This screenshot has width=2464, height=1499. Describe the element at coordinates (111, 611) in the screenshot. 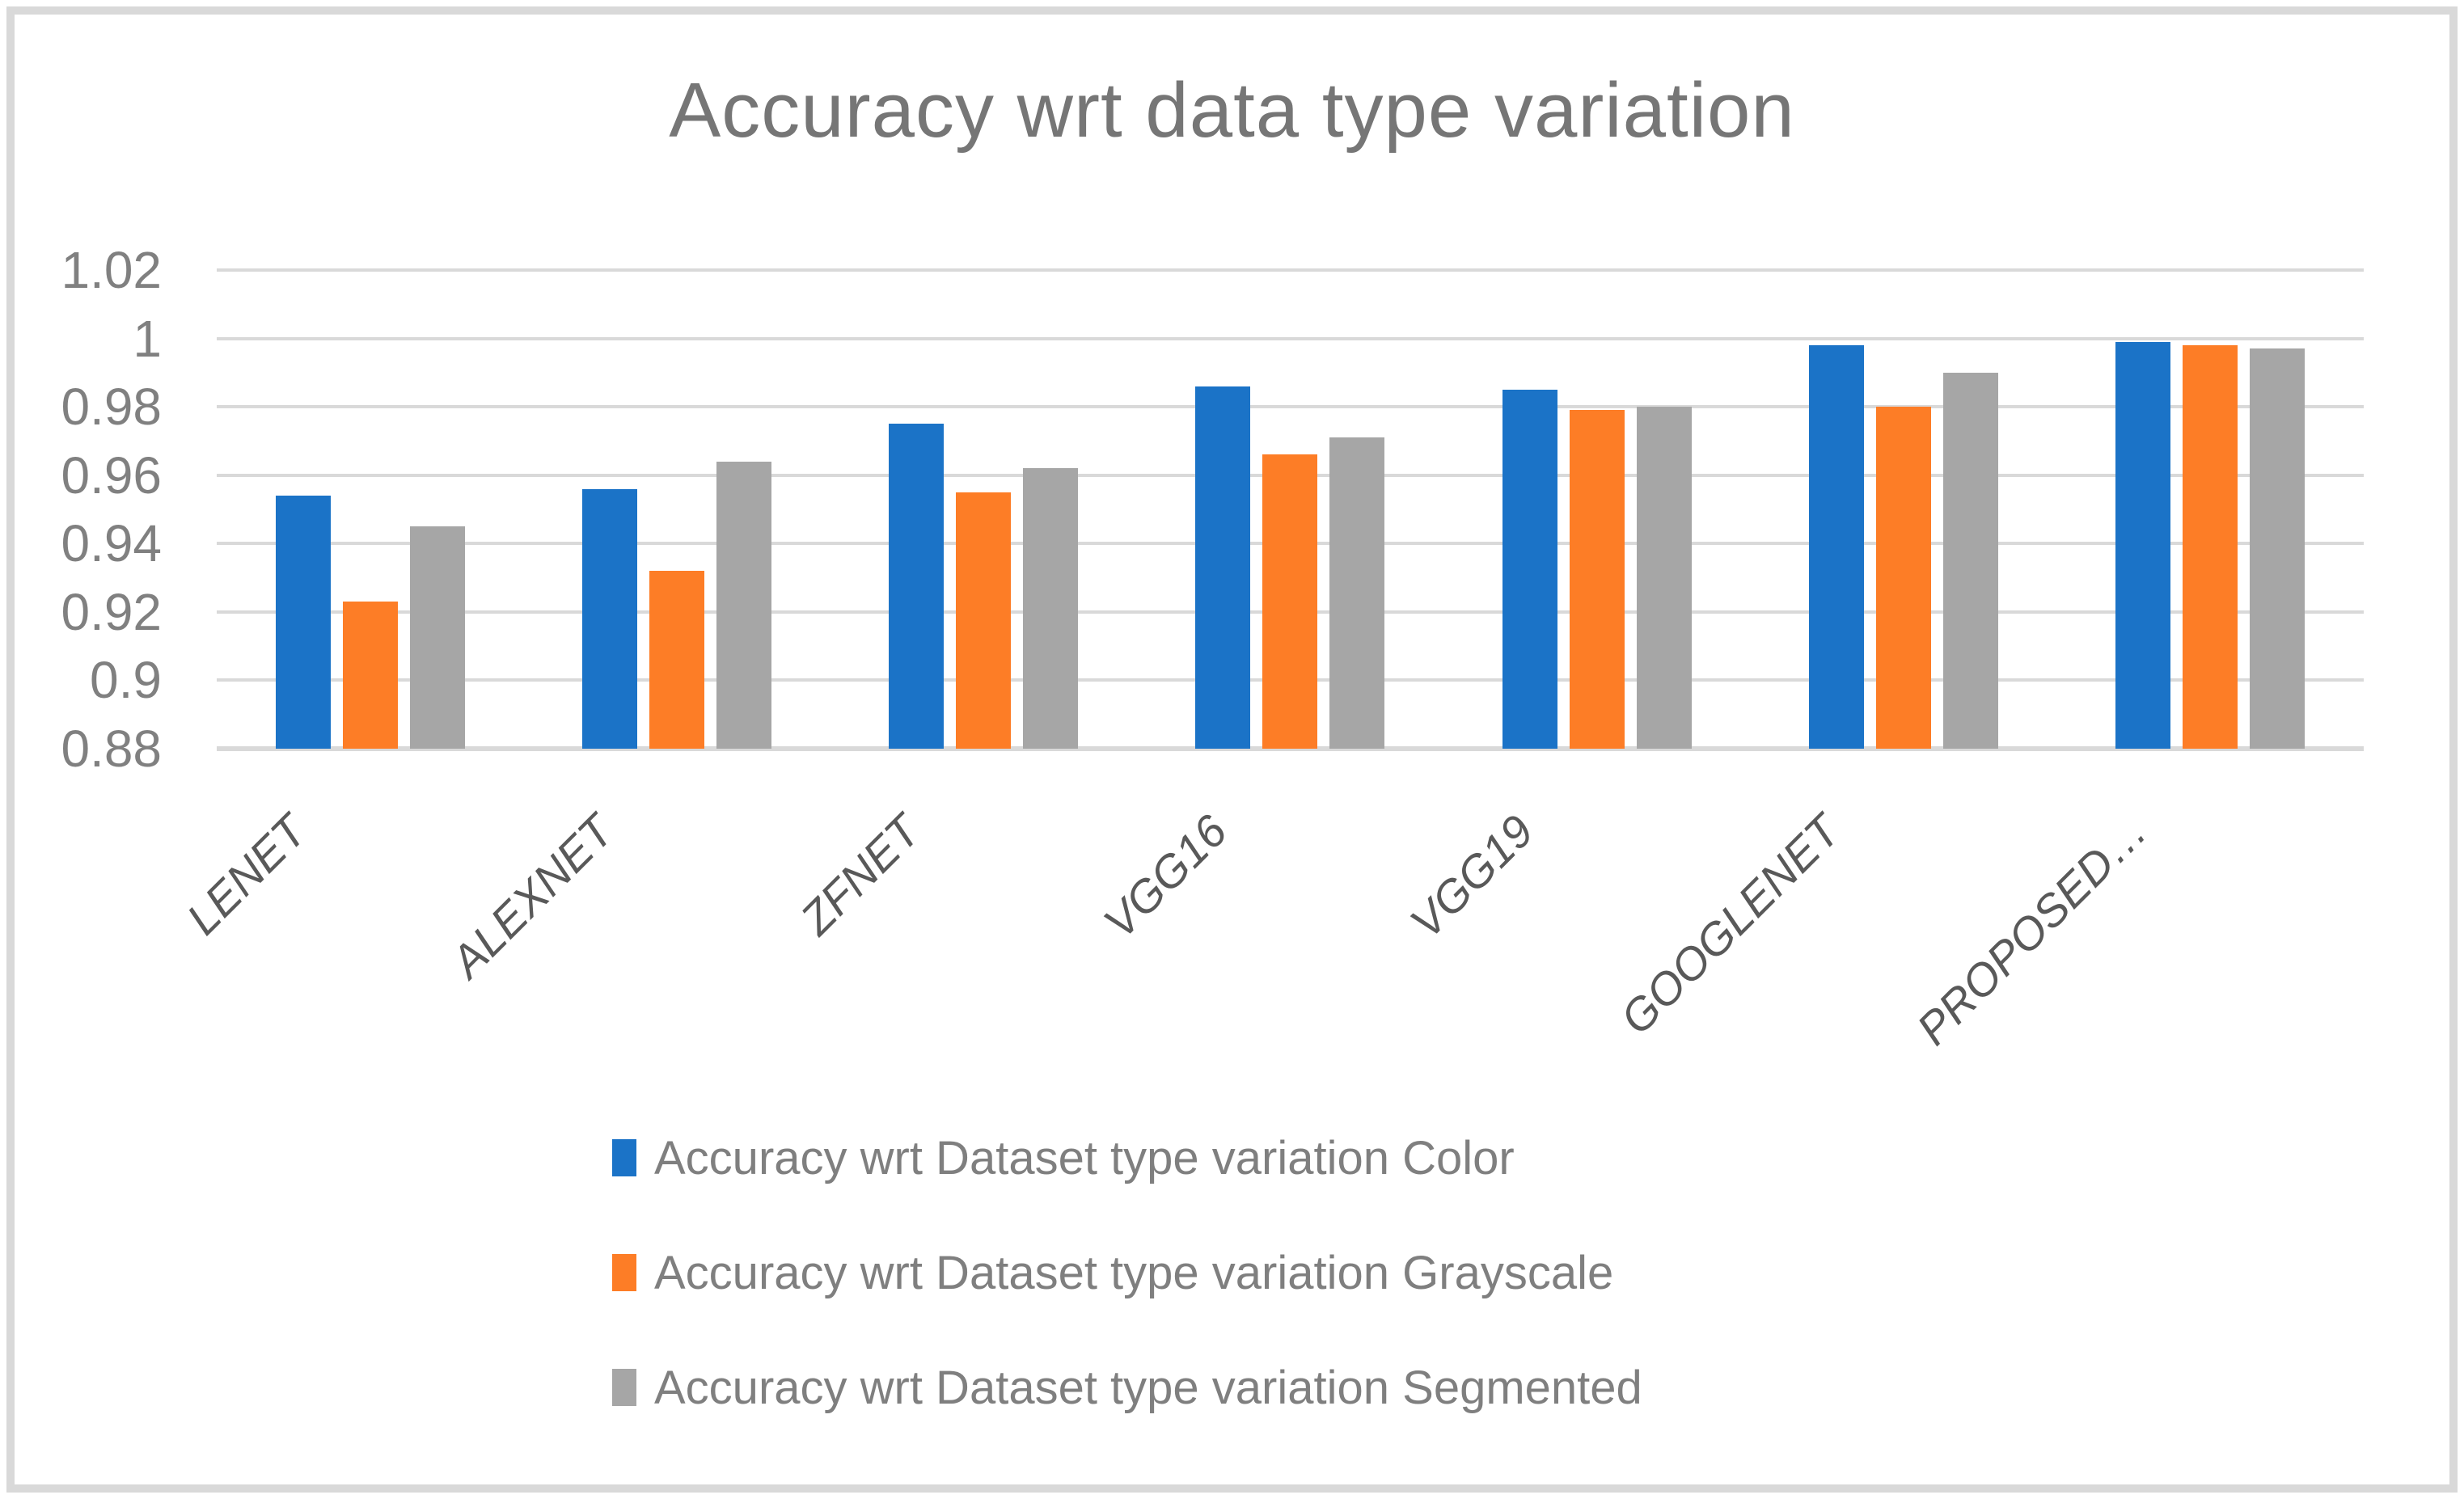

I see `y-tick-label: 0.92` at that location.